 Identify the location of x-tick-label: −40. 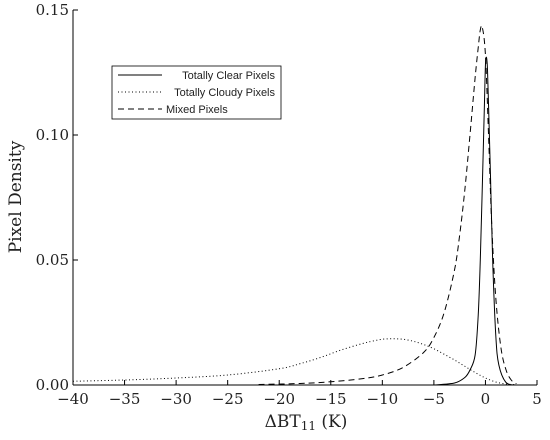
(73, 399).